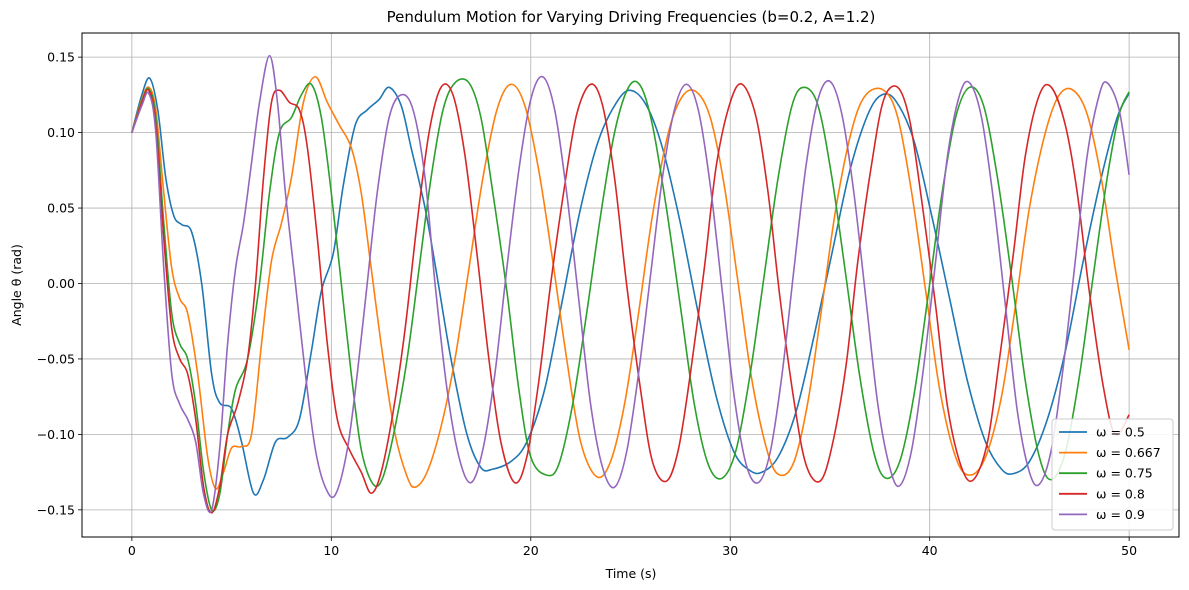 The height and width of the screenshot is (590, 1189). Describe the element at coordinates (531, 550) in the screenshot. I see `x-tick-label: 20` at that location.